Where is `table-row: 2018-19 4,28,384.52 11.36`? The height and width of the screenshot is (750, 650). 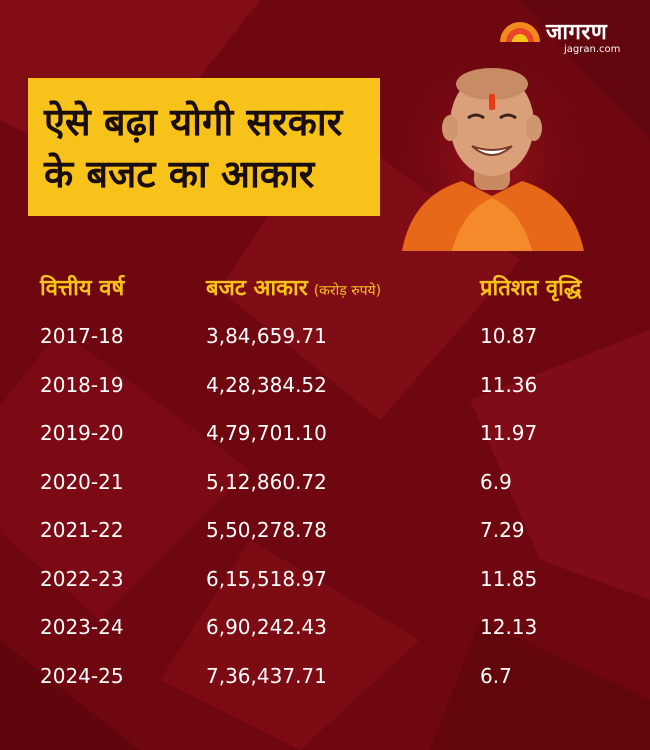 table-row: 2018-19 4,28,384.52 11.36 is located at coordinates (335, 397).